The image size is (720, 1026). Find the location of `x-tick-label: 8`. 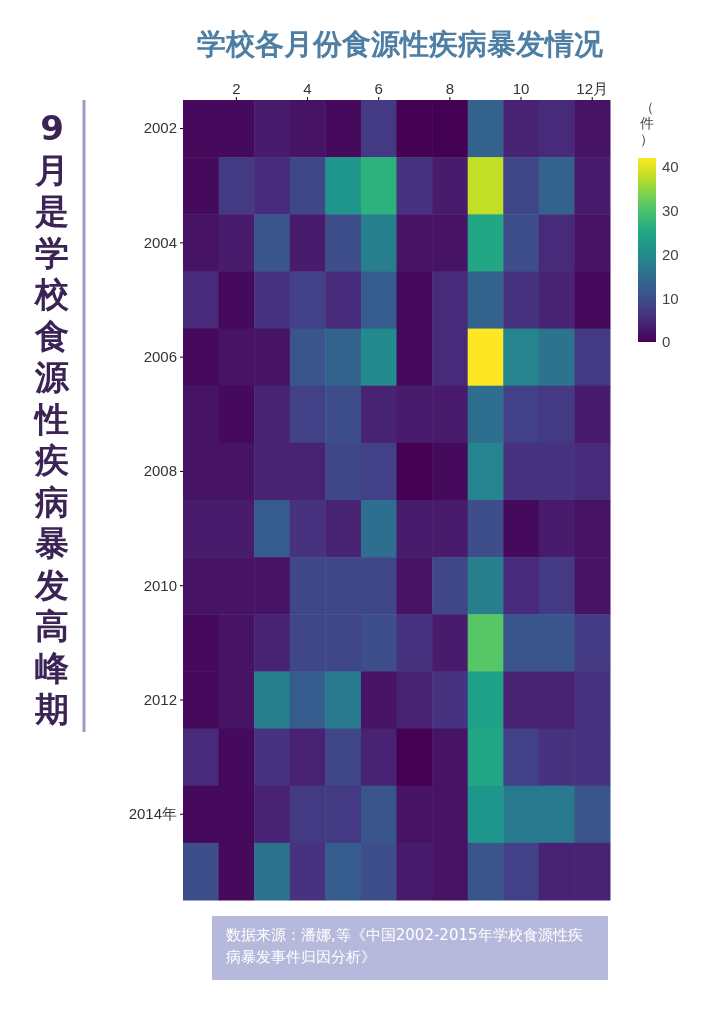

x-tick-label: 8 is located at coordinates (450, 88).